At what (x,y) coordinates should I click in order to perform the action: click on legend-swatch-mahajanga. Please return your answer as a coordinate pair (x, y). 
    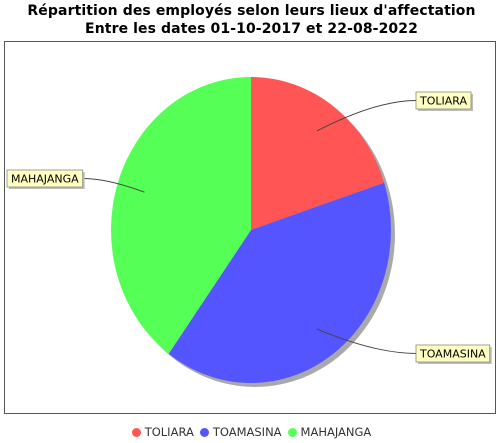
    Looking at the image, I should click on (292, 432).